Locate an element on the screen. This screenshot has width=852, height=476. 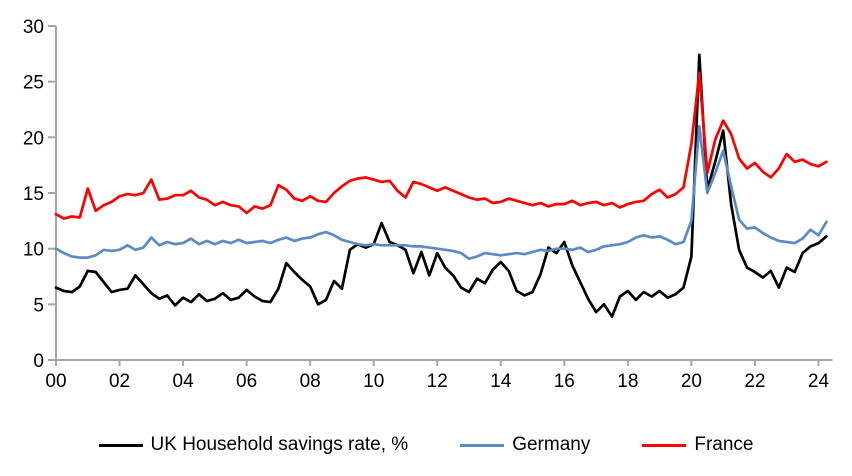
y-axis-tick-label: 5 is located at coordinates (38, 305).